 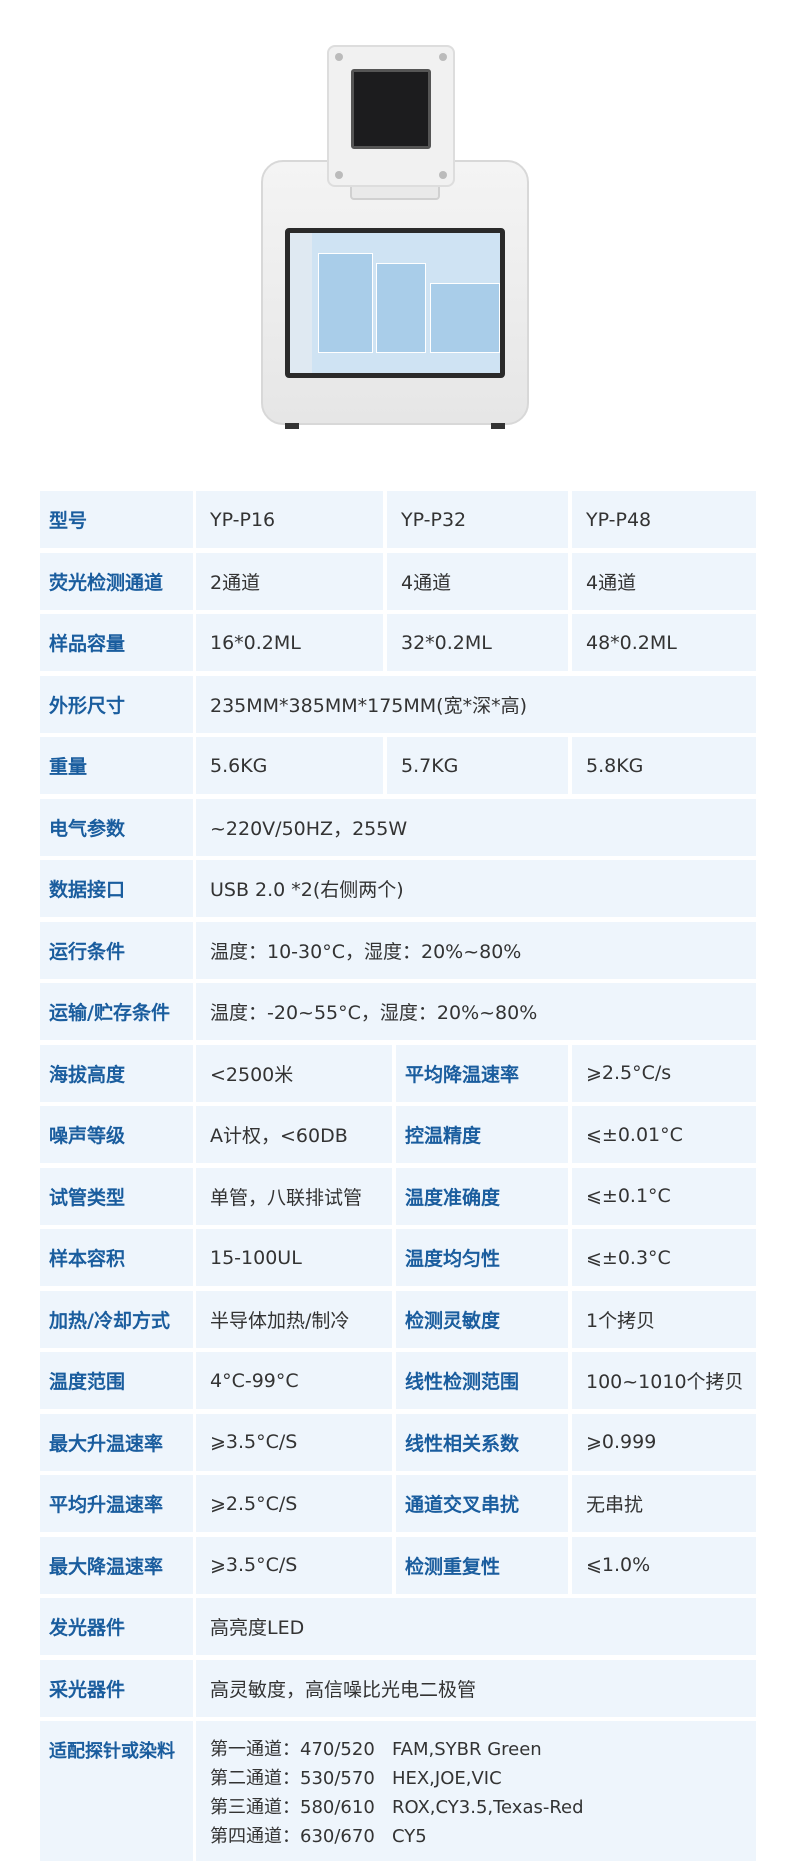 What do you see at coordinates (482, 1257) in the screenshot?
I see `spec-label: 温度均匀性` at bounding box center [482, 1257].